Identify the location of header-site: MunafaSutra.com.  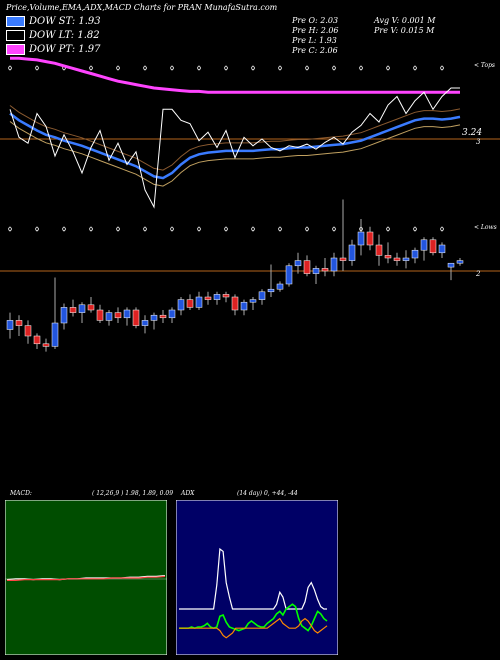
(241, 7).